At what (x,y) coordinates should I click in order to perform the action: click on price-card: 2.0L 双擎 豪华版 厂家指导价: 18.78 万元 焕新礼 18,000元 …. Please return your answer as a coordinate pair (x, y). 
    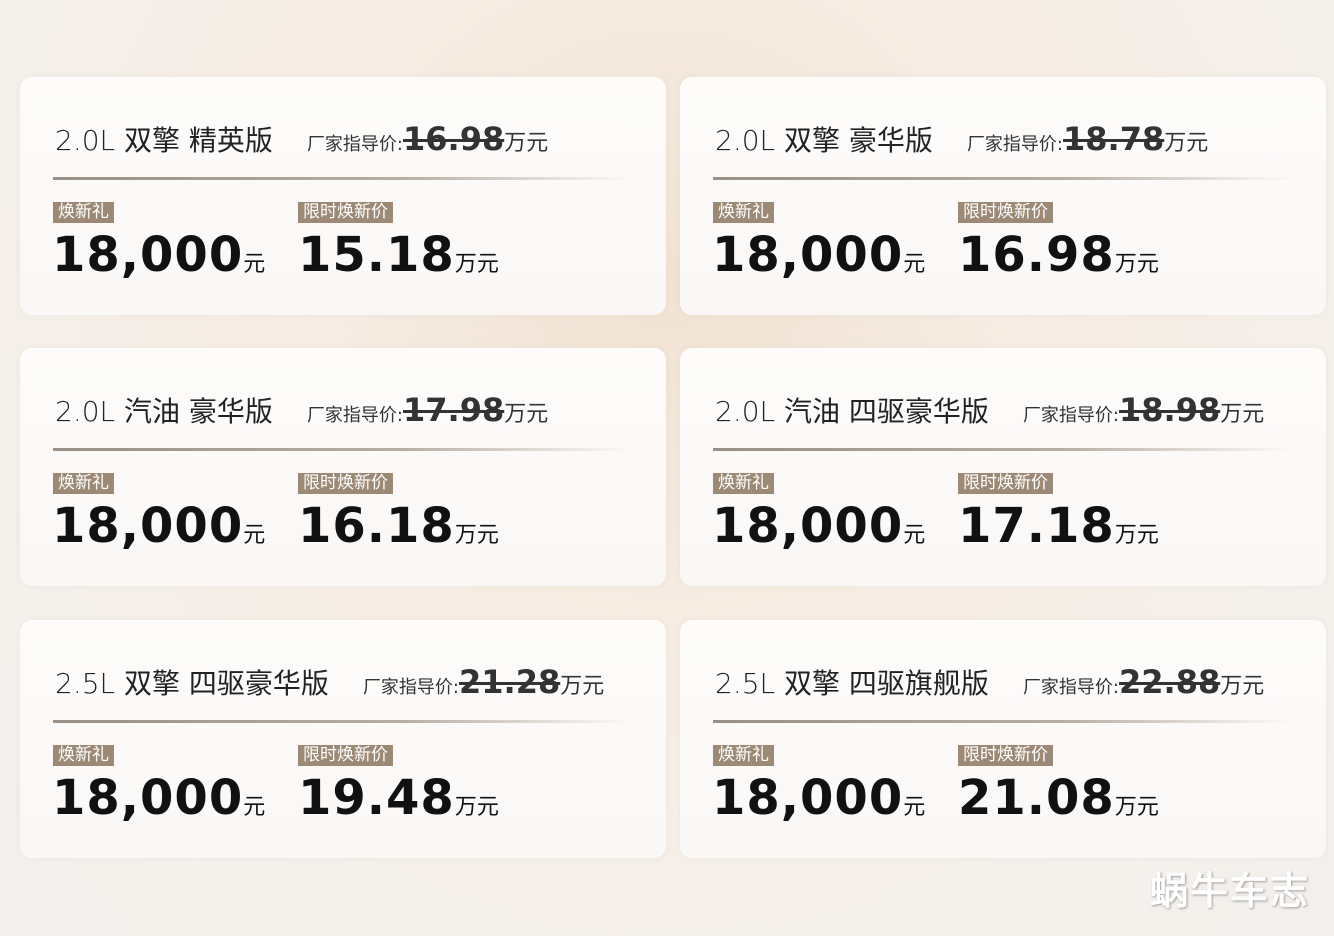
    Looking at the image, I should click on (1003, 196).